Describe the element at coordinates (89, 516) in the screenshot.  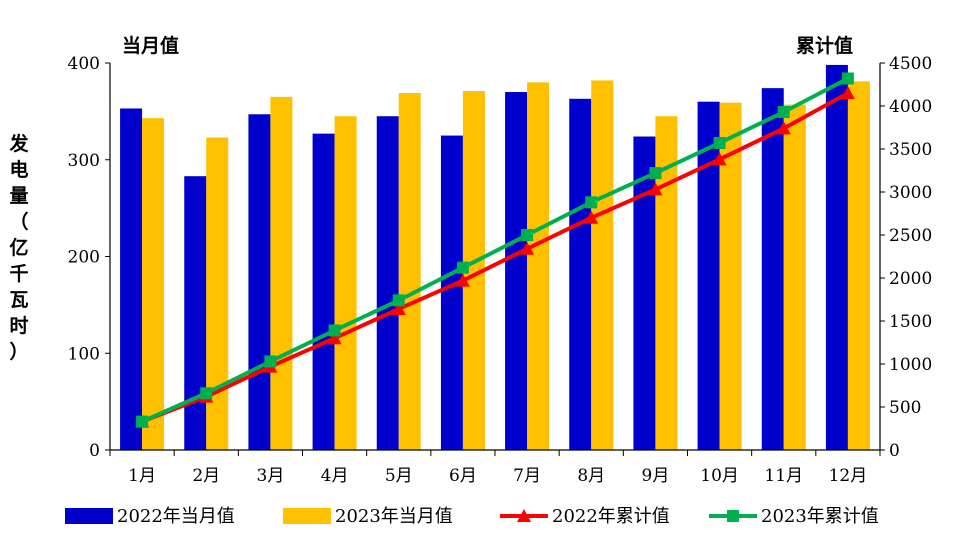
I see `legend-swatch-2022年当月值` at that location.